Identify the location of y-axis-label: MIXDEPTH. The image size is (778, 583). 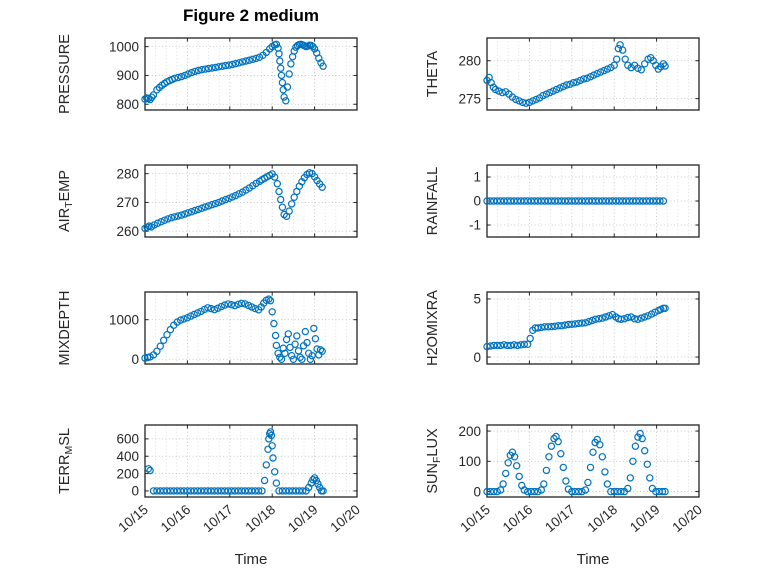
(65, 328).